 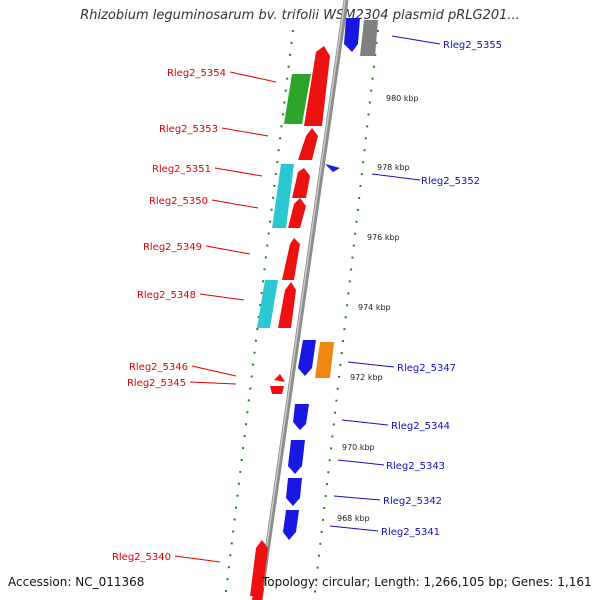 I want to click on feature-5348-cyan, so click(x=267, y=304).